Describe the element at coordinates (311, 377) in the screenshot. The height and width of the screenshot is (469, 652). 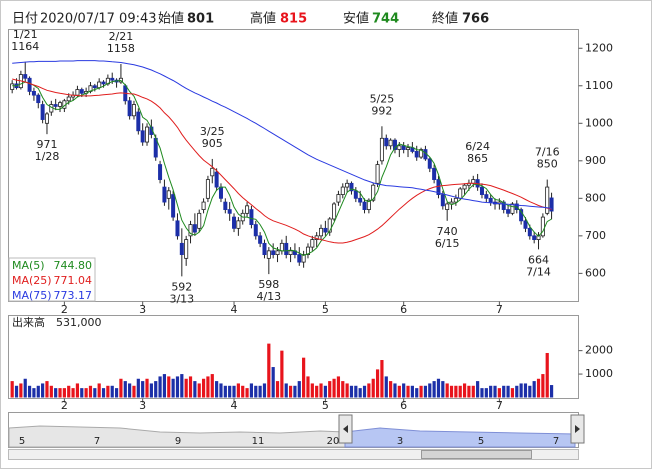
I see `volume-plot: 1000 2000 2 3 4 5 6 7` at that location.